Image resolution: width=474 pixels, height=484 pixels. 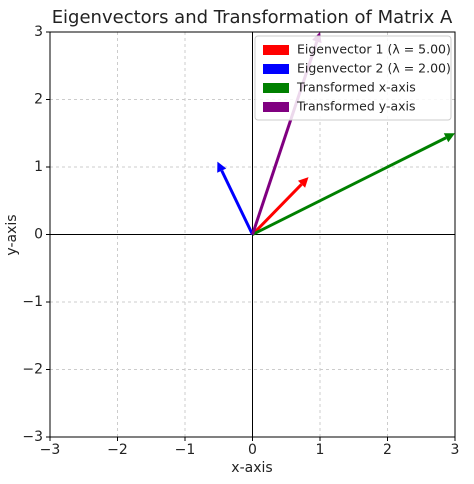 I want to click on y-tick-label: 0, so click(x=38, y=235).